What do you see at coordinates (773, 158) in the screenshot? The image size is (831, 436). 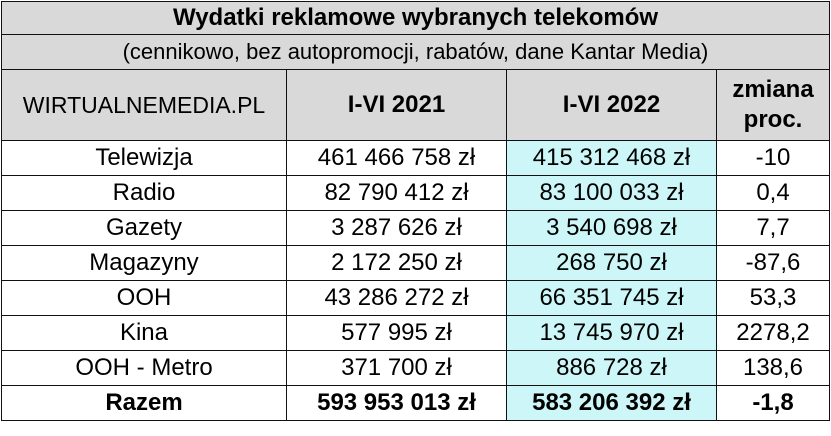 I see `row-change: -10` at bounding box center [773, 158].